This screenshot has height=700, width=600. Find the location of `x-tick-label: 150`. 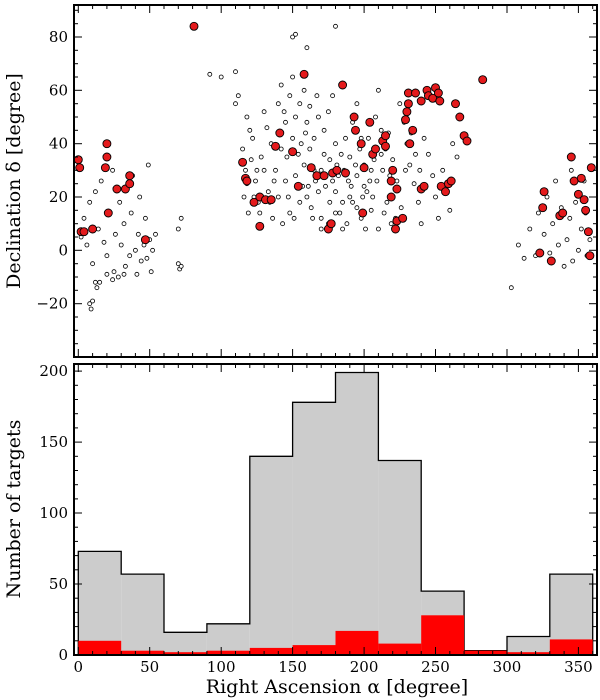

x-tick-label: 150 is located at coordinates (292, 667).